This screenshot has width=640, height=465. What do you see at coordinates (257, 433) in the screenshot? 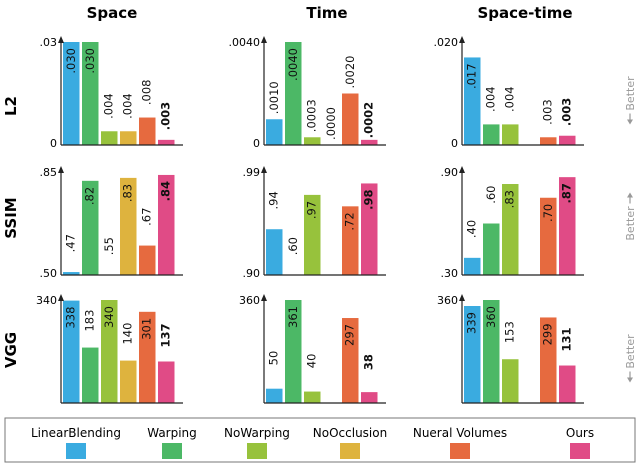
I see `legend-label: NoWarping` at bounding box center [257, 433].